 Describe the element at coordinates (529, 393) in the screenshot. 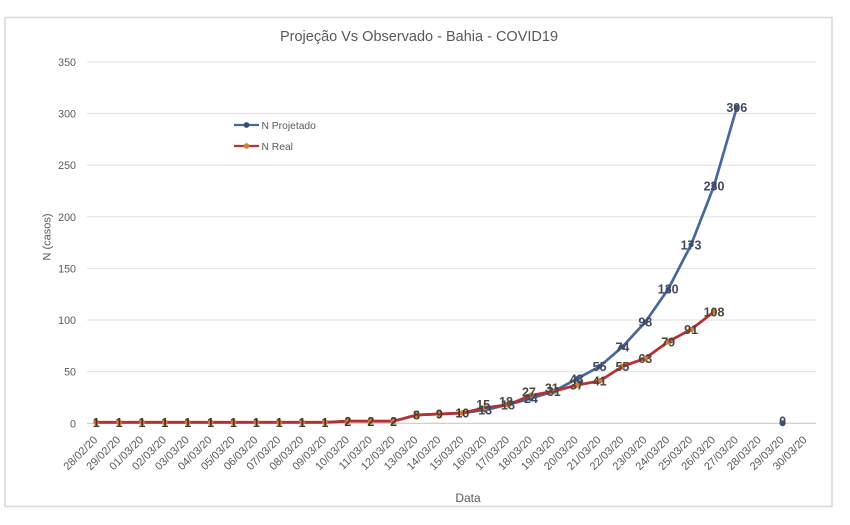

I see `svg-text: 27` at that location.